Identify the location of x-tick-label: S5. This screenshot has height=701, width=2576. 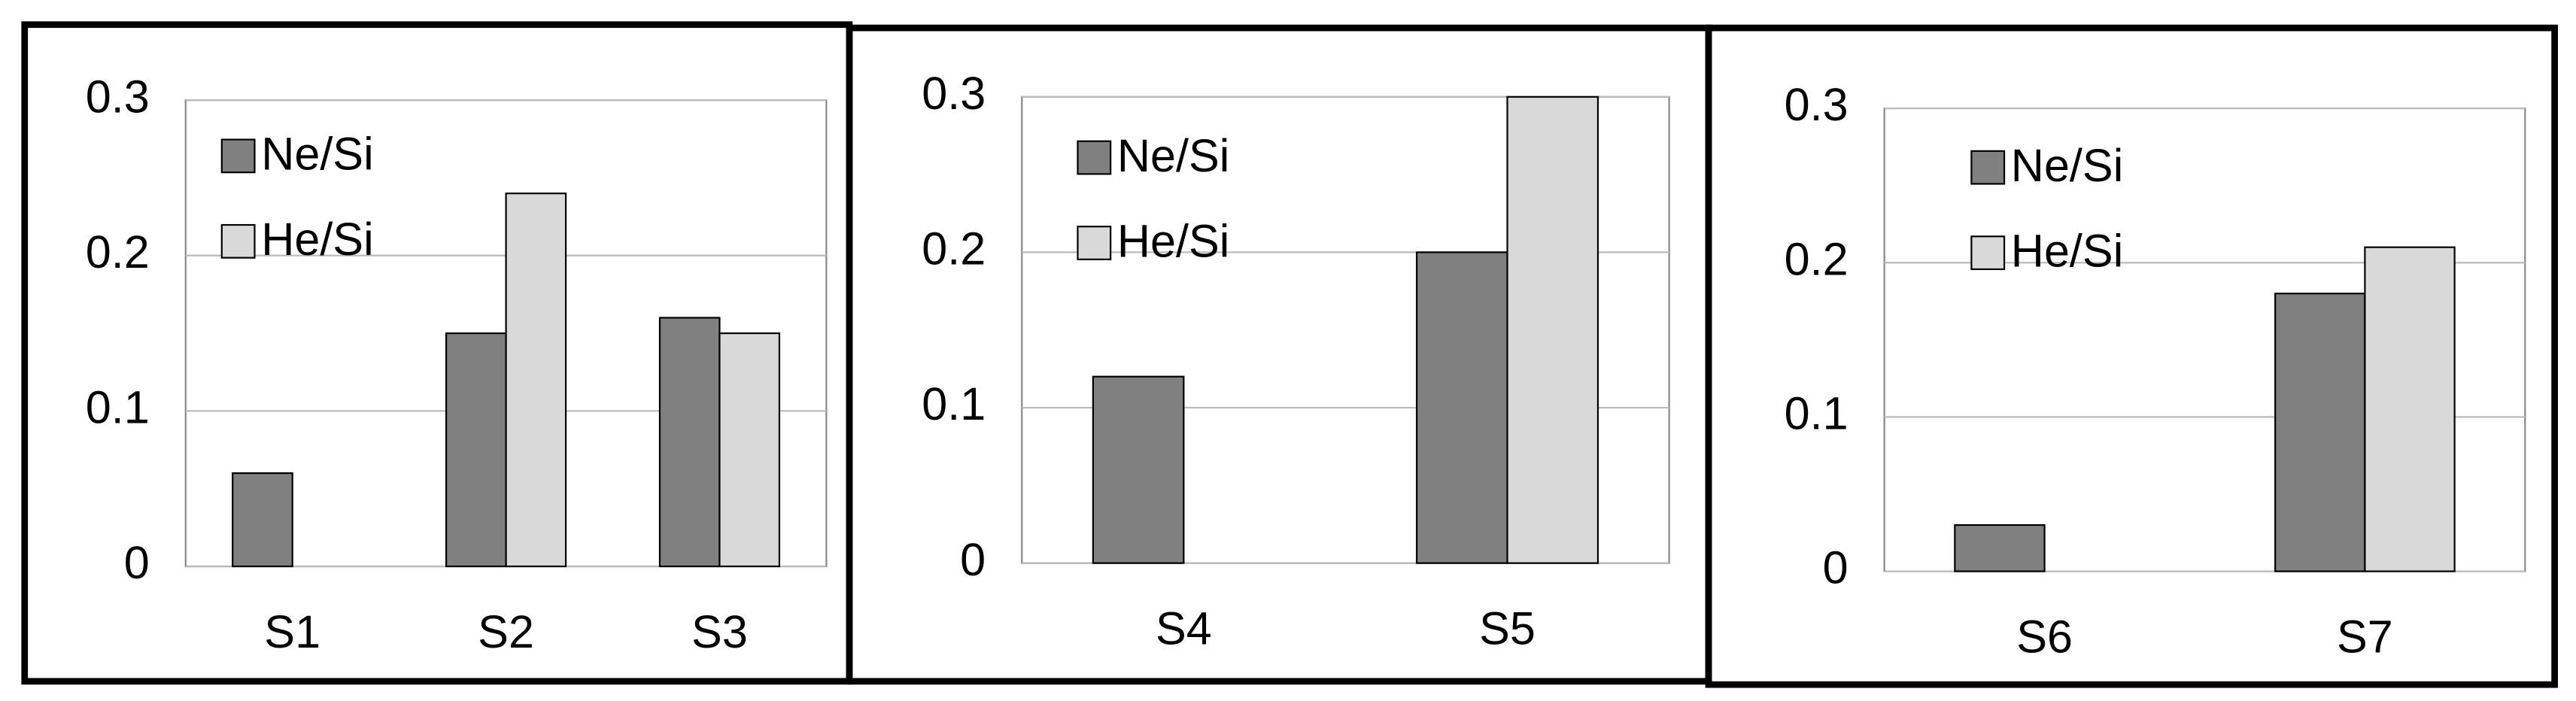
(1507, 628).